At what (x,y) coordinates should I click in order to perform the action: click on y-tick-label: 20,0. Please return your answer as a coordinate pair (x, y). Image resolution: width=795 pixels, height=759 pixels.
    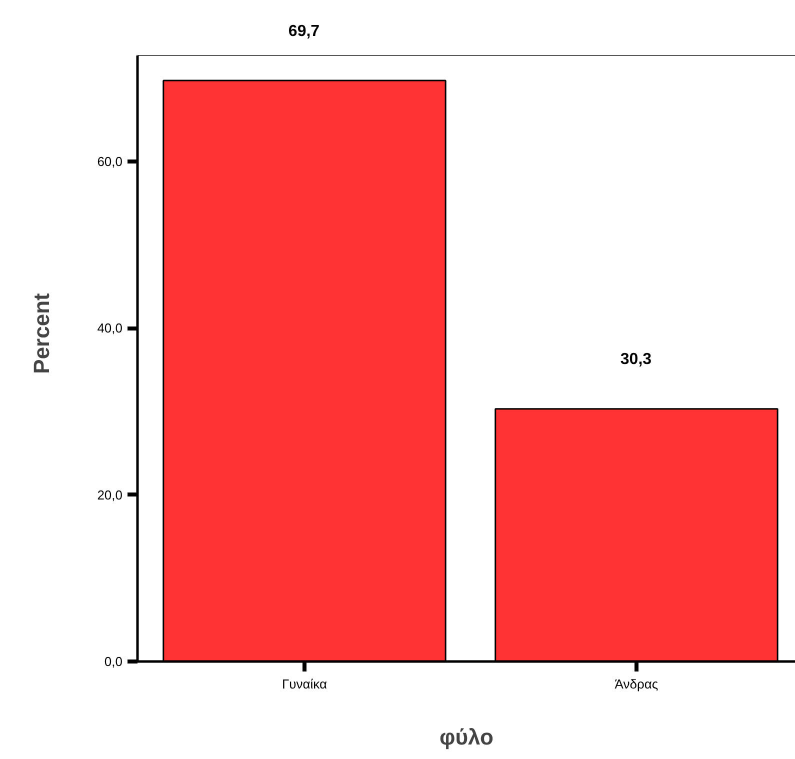
    Looking at the image, I should click on (110, 494).